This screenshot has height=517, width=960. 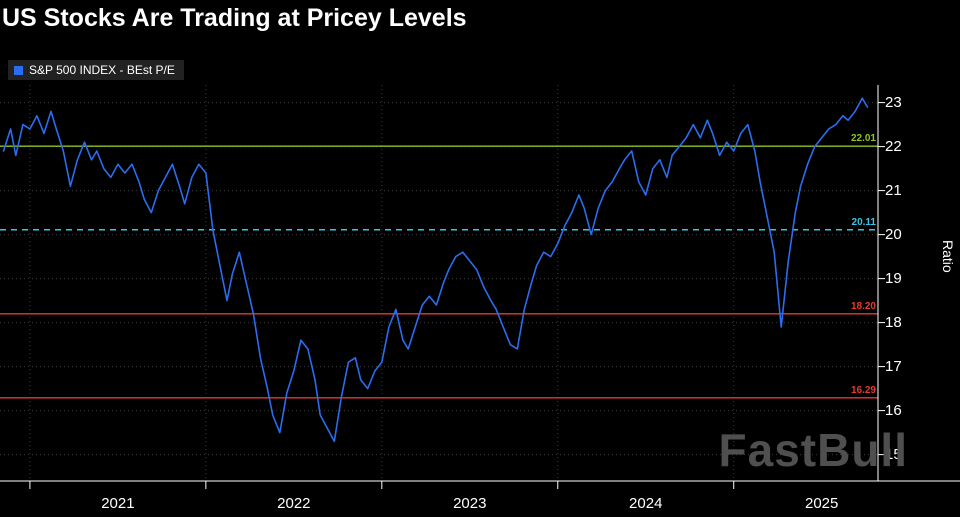 What do you see at coordinates (893, 322) in the screenshot?
I see `y-tick-label: 18` at bounding box center [893, 322].